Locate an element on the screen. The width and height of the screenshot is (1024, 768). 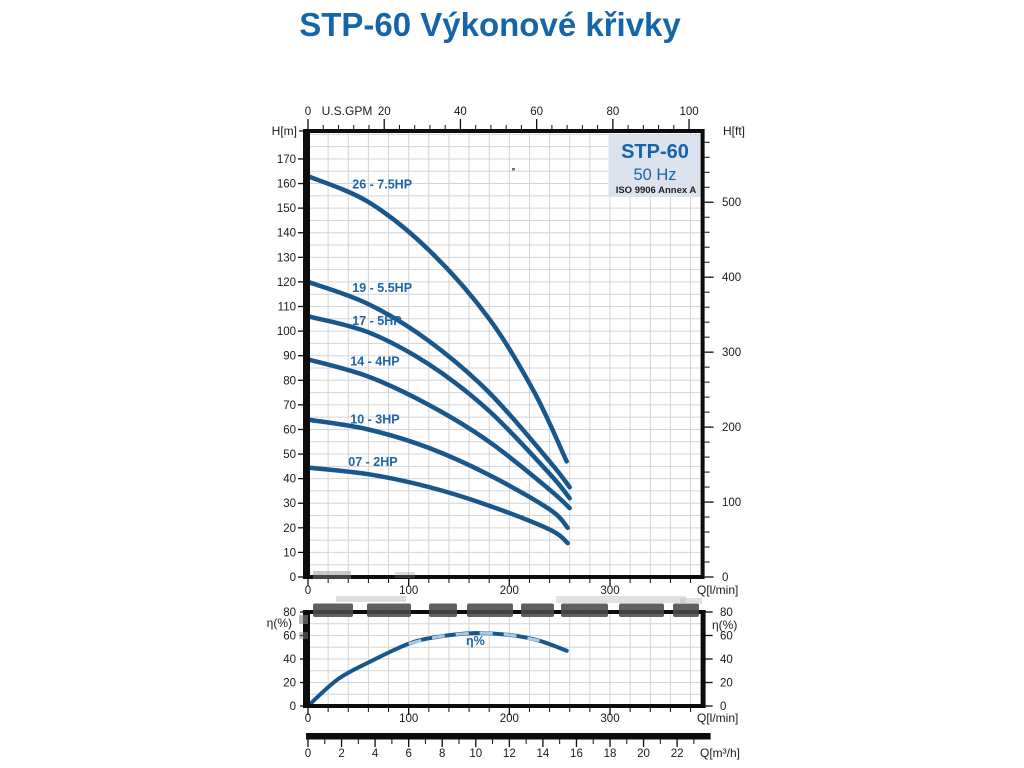
axis-tick-label: 300 is located at coordinates (609, 591).